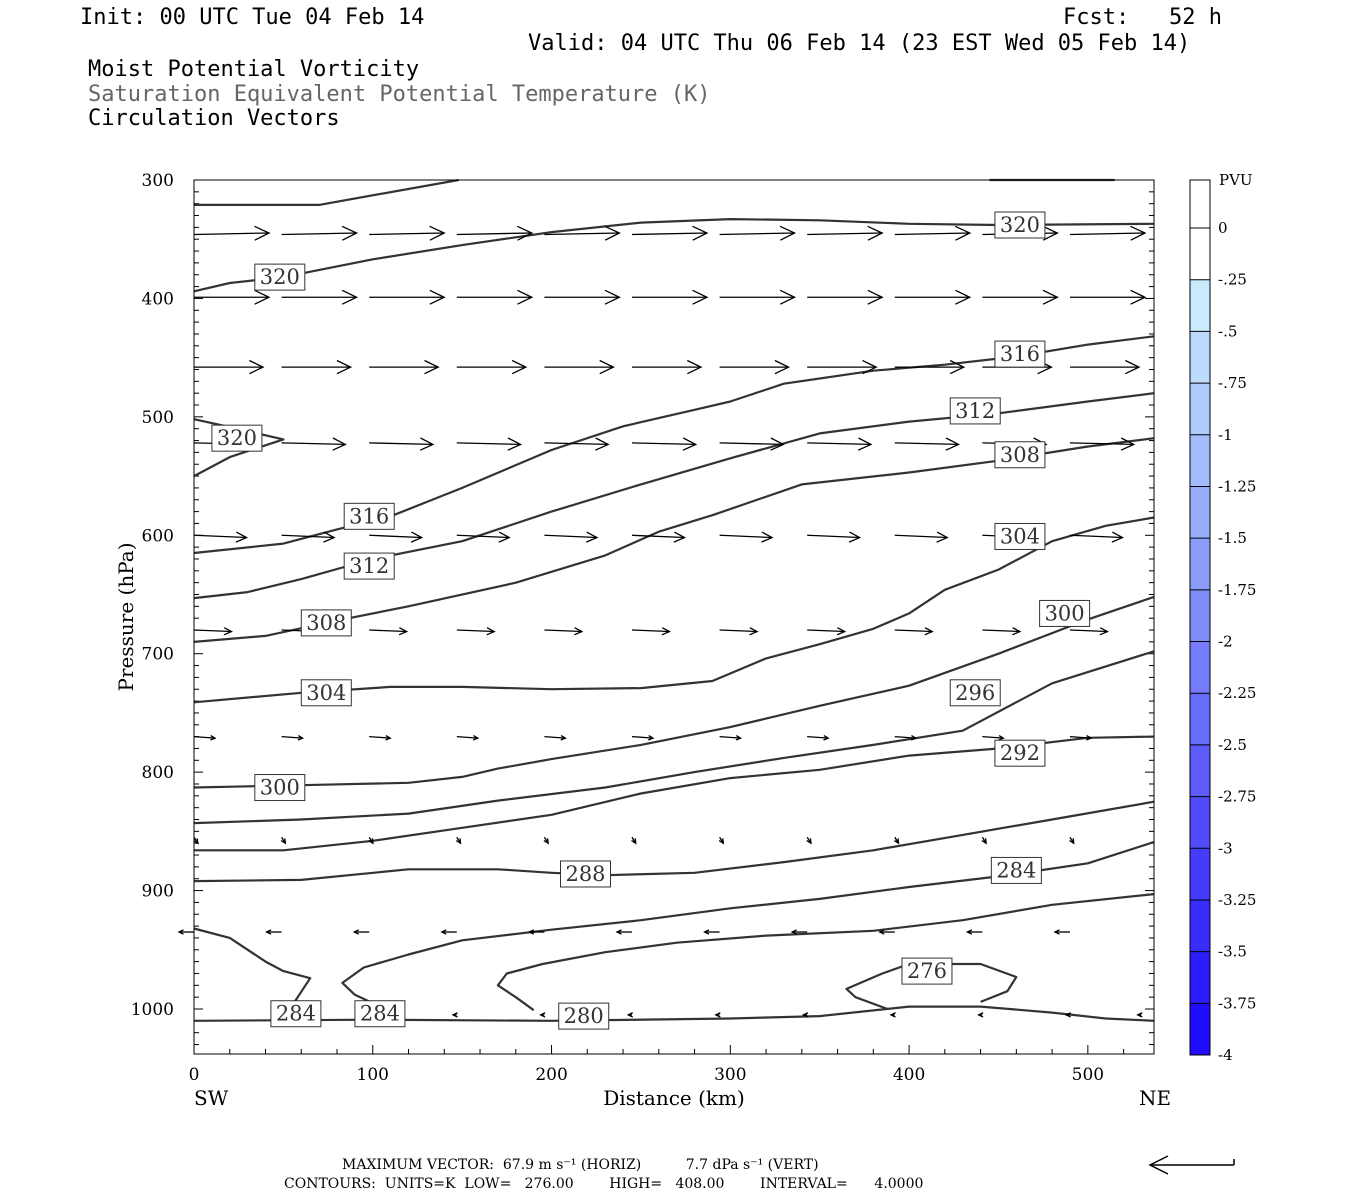  I want to click on colorbar-label: -2, so click(1225, 642).